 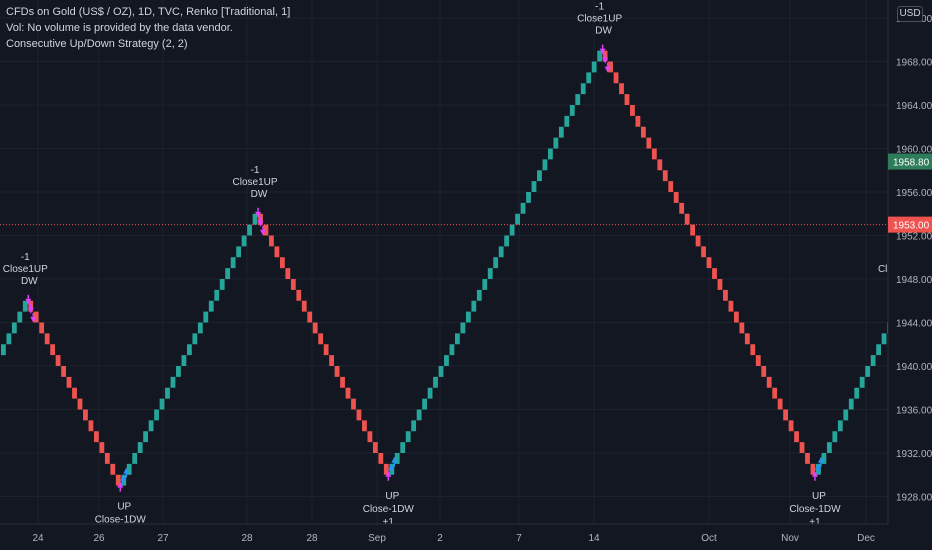 I want to click on trade-label-text: -1, so click(x=599, y=7).